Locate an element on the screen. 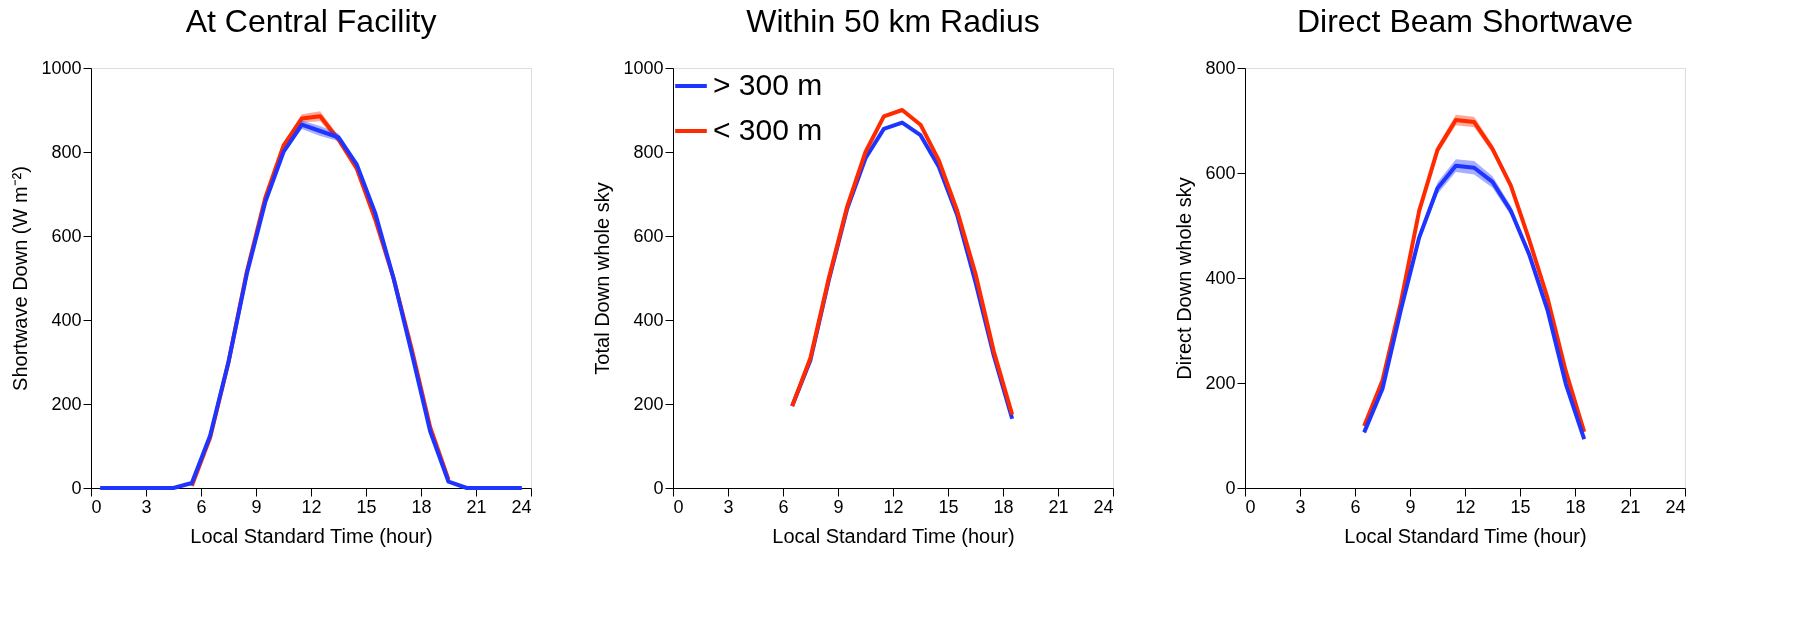 The height and width of the screenshot is (628, 1809). chart-title: At Central Facility is located at coordinates (311, 21).